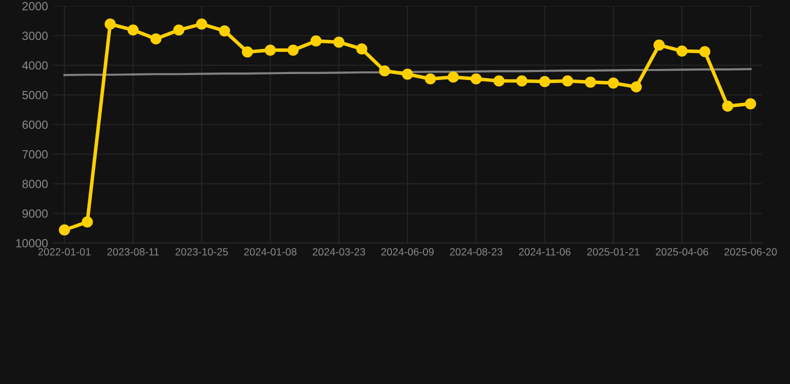 This screenshot has height=384, width=790. What do you see at coordinates (613, 252) in the screenshot?
I see `x-tick-label: 2025-01-21` at bounding box center [613, 252].